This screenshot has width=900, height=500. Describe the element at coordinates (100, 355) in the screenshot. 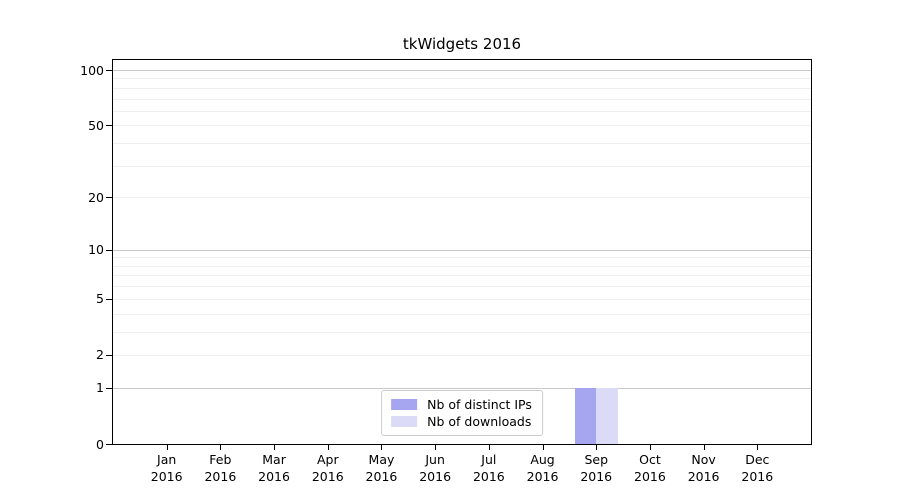

I see `y-tick-label: 2` at that location.